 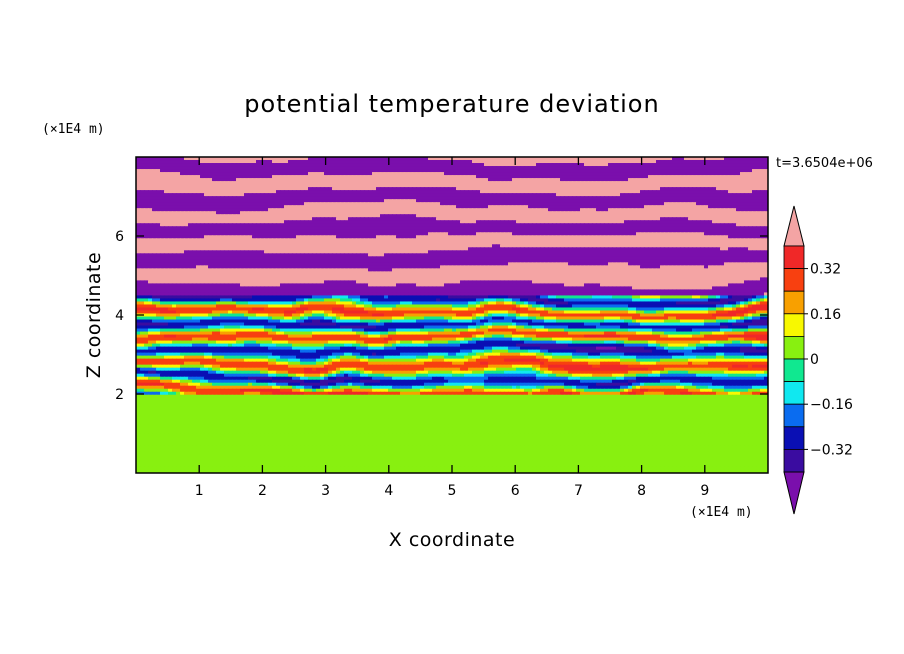 What do you see at coordinates (73, 129) in the screenshot?
I see `y-unit-label: (×1E4 m)` at bounding box center [73, 129].